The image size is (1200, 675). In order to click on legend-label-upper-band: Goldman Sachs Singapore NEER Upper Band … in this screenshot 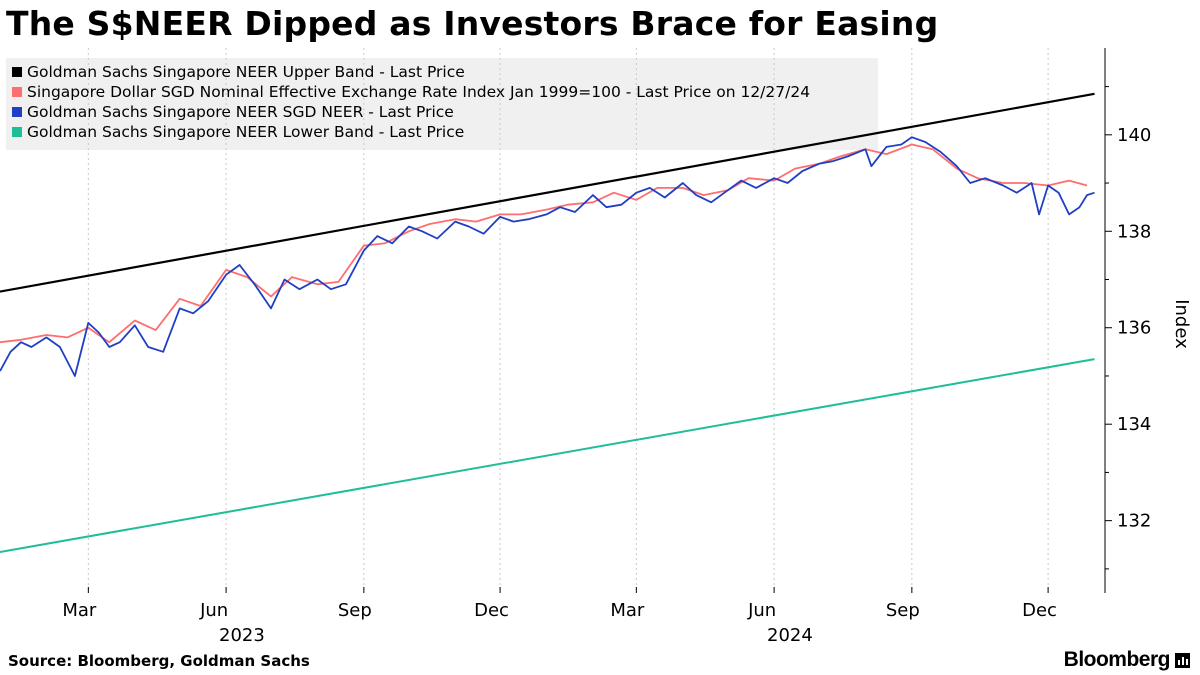, I will do `click(246, 72)`.